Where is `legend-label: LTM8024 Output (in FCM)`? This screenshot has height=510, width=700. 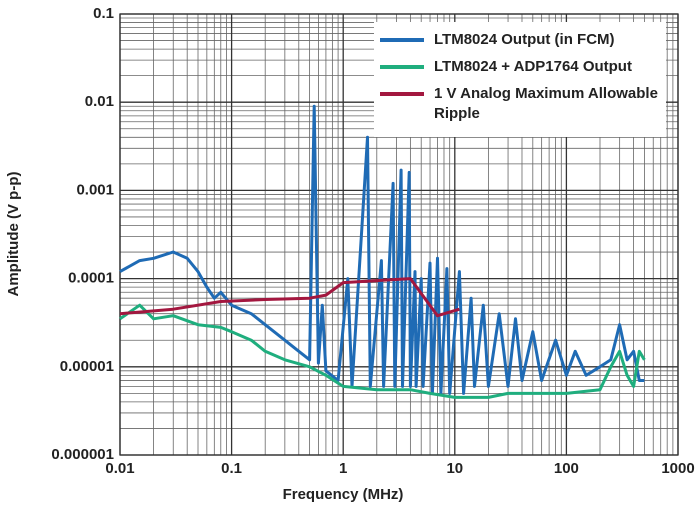 legend-label: LTM8024 Output (in FCM) is located at coordinates (524, 39).